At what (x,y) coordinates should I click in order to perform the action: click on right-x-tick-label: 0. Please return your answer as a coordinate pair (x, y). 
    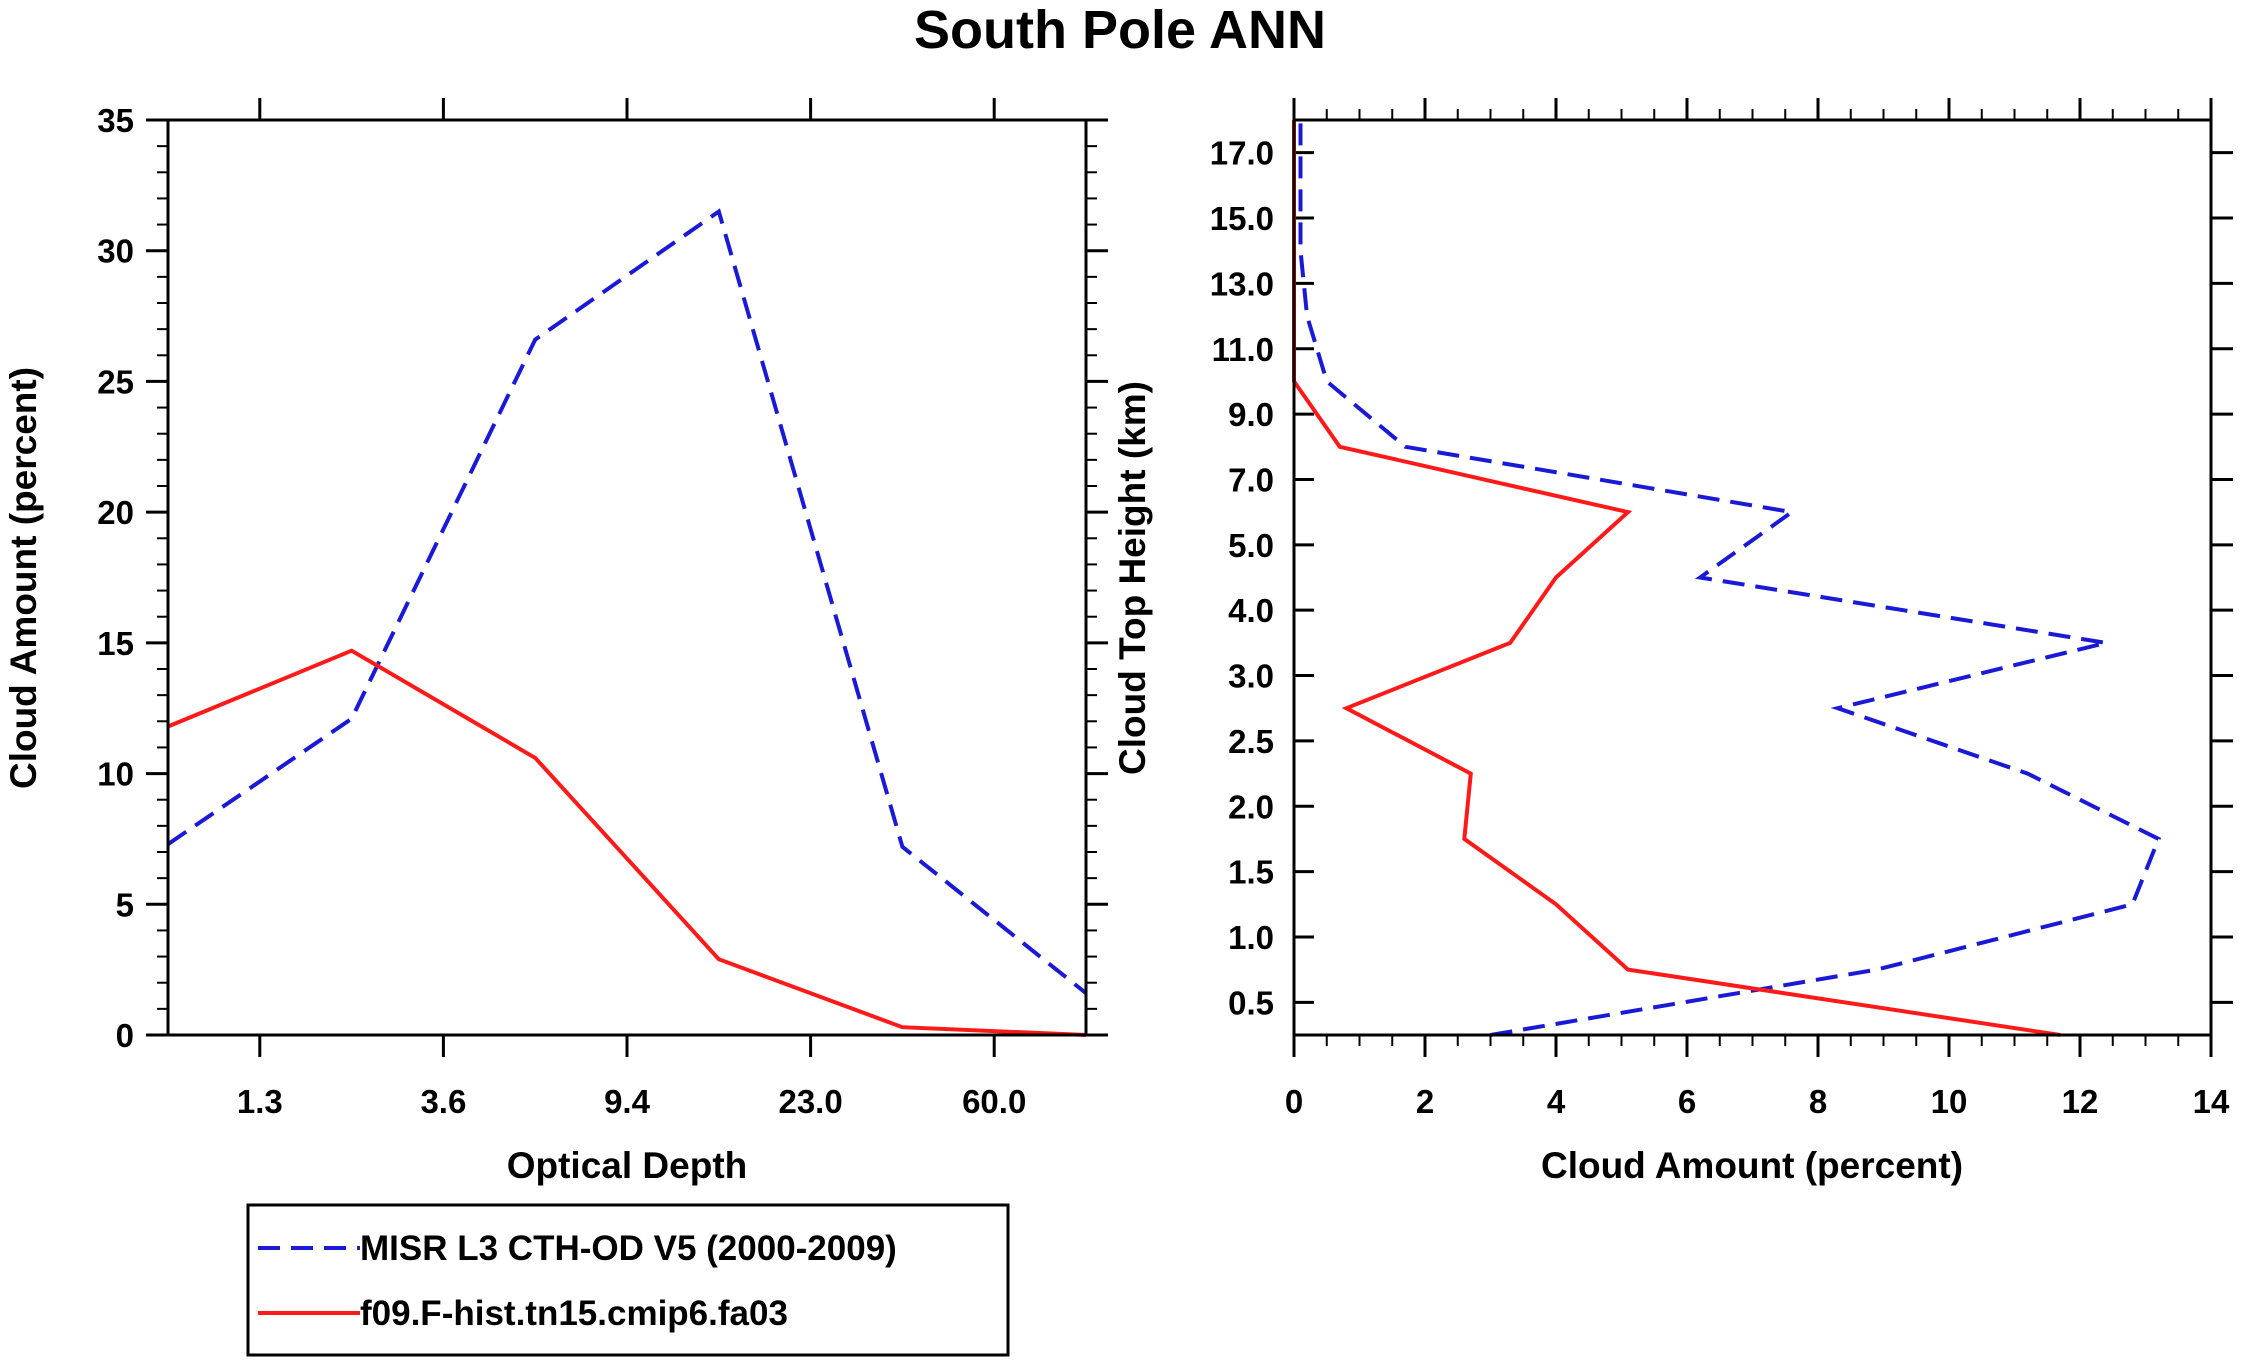
    Looking at the image, I should click on (1294, 1101).